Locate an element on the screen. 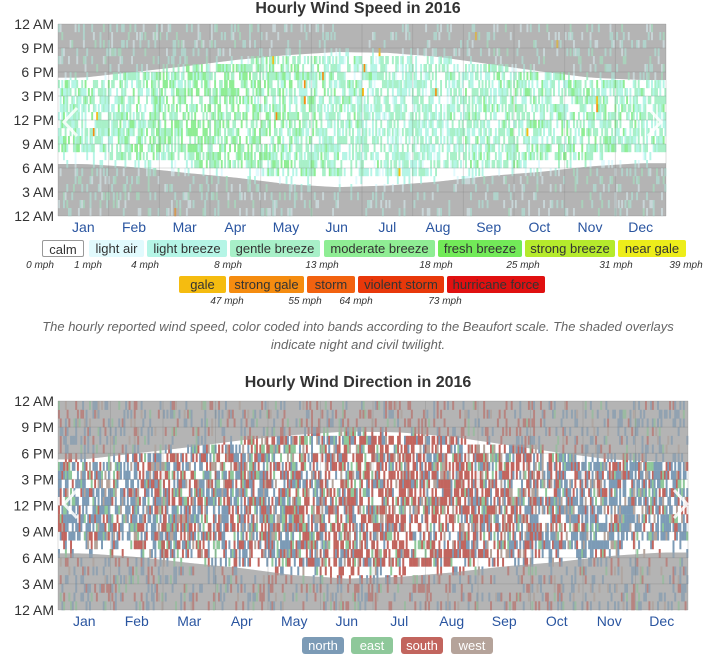  speed-prev-arrow-icon is located at coordinates (70, 122).